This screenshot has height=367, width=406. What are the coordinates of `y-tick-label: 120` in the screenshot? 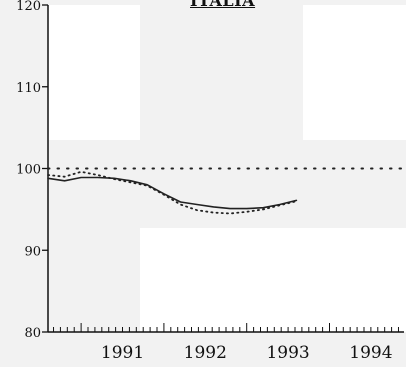 It's located at (28, 7).